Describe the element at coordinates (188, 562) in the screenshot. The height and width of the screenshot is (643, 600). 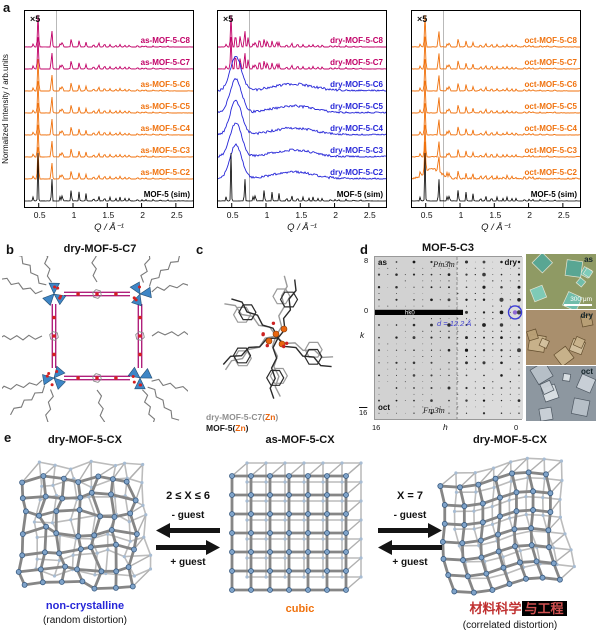
I see `transition-left-plus-guest: + guest` at that location.